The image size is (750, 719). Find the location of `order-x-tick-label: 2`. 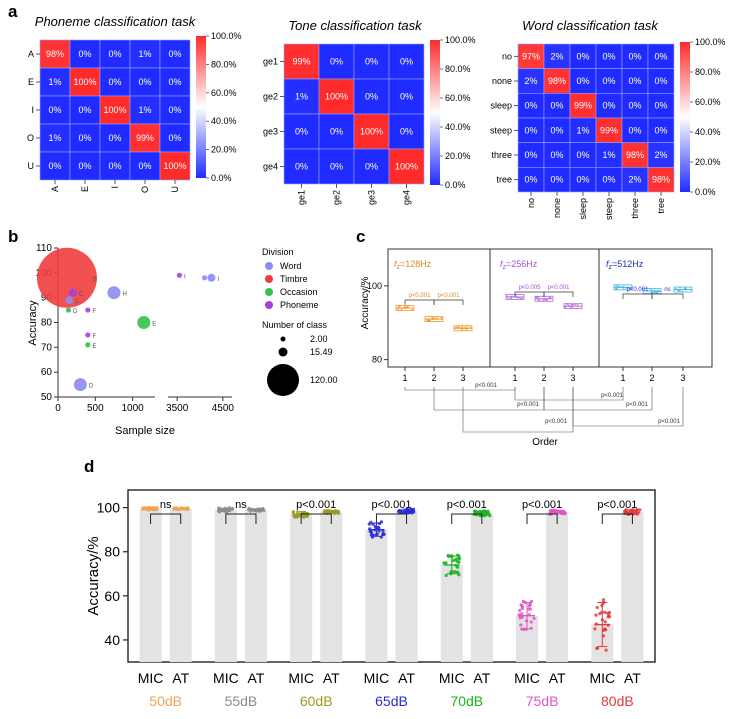

order-x-tick-label: 2 is located at coordinates (433, 378).